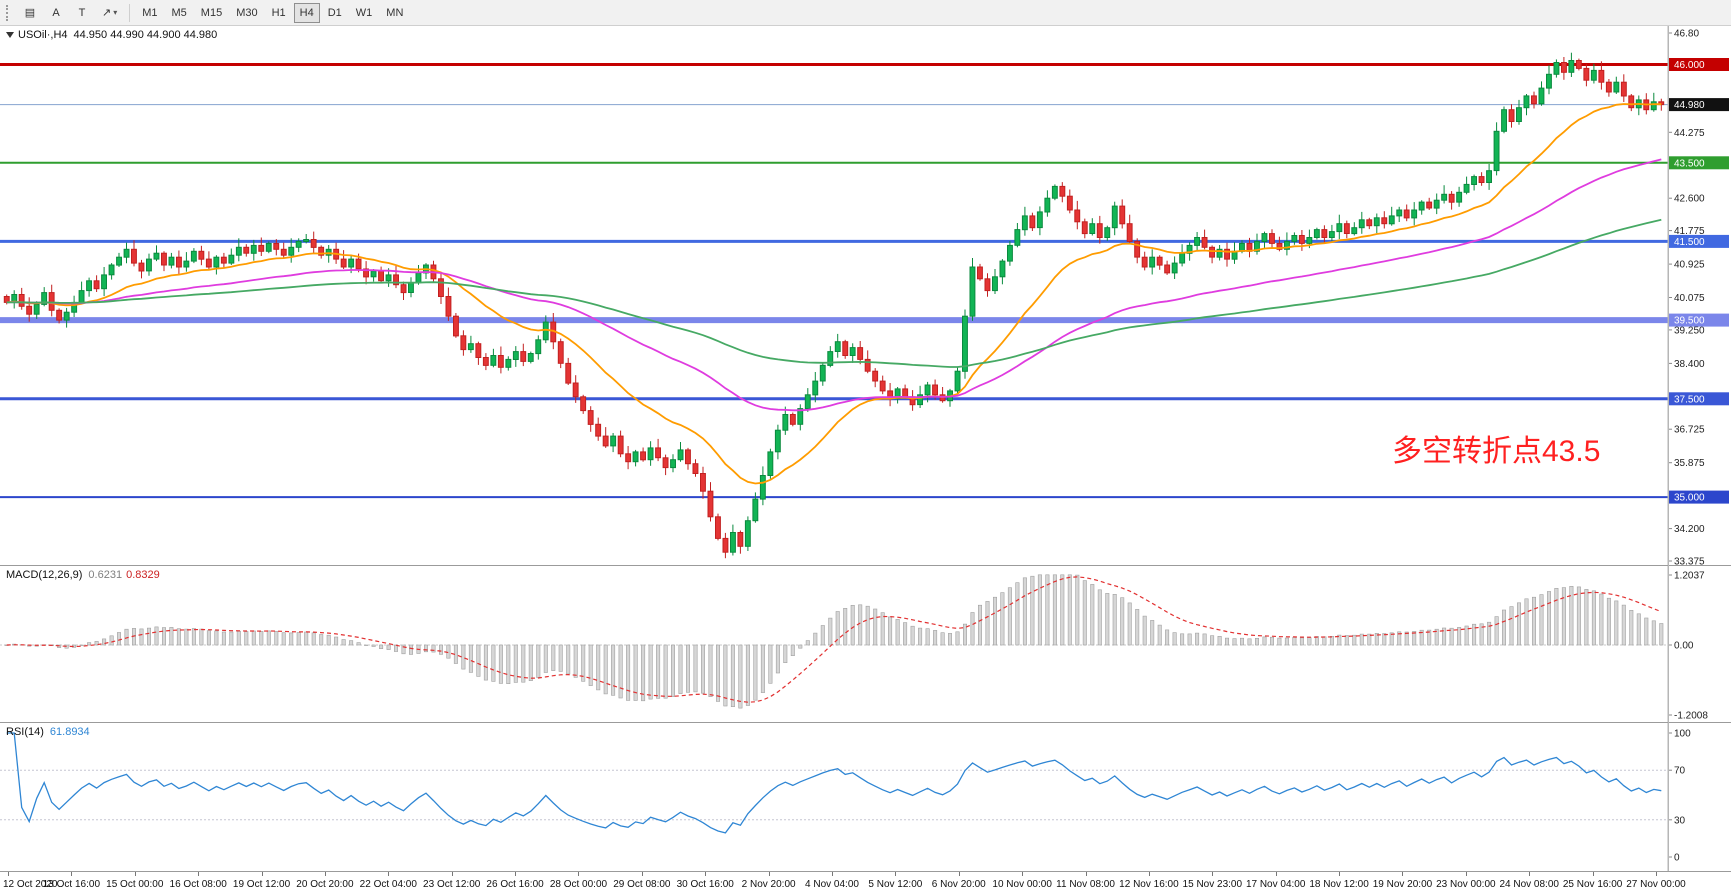 The image size is (1731, 893). Describe the element at coordinates (1689, 463) in the screenshot. I see `svg-text: 35.875` at that location.